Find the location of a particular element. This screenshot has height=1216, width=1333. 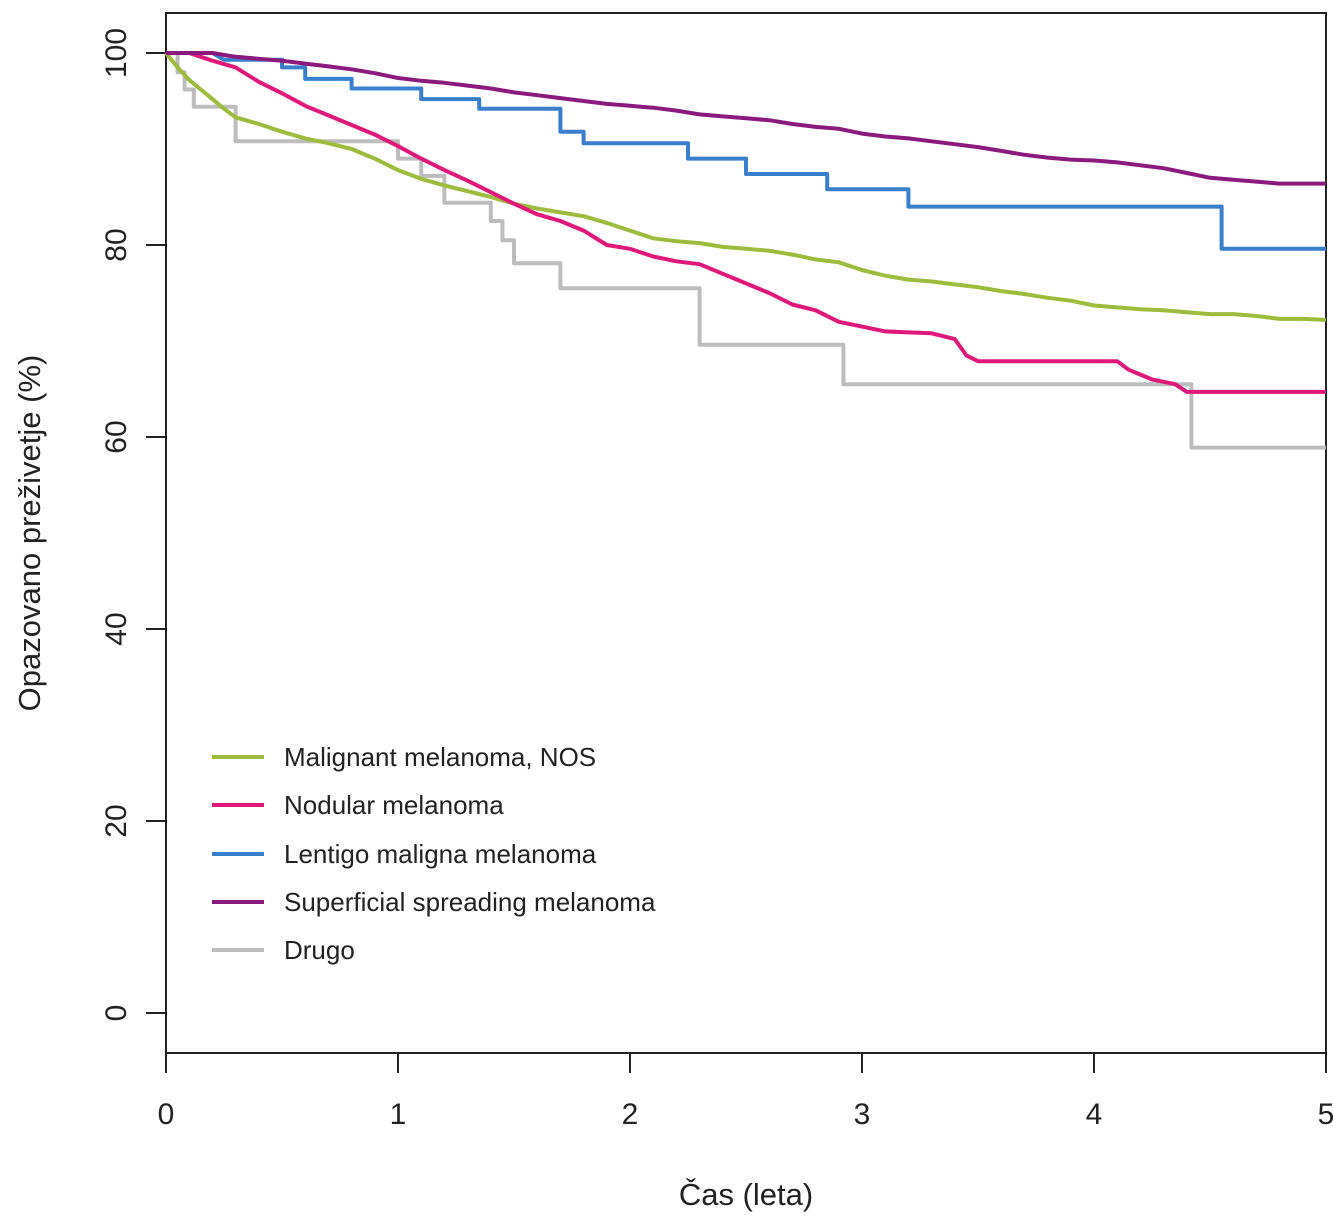

x-tick-label: 3 is located at coordinates (862, 1114).